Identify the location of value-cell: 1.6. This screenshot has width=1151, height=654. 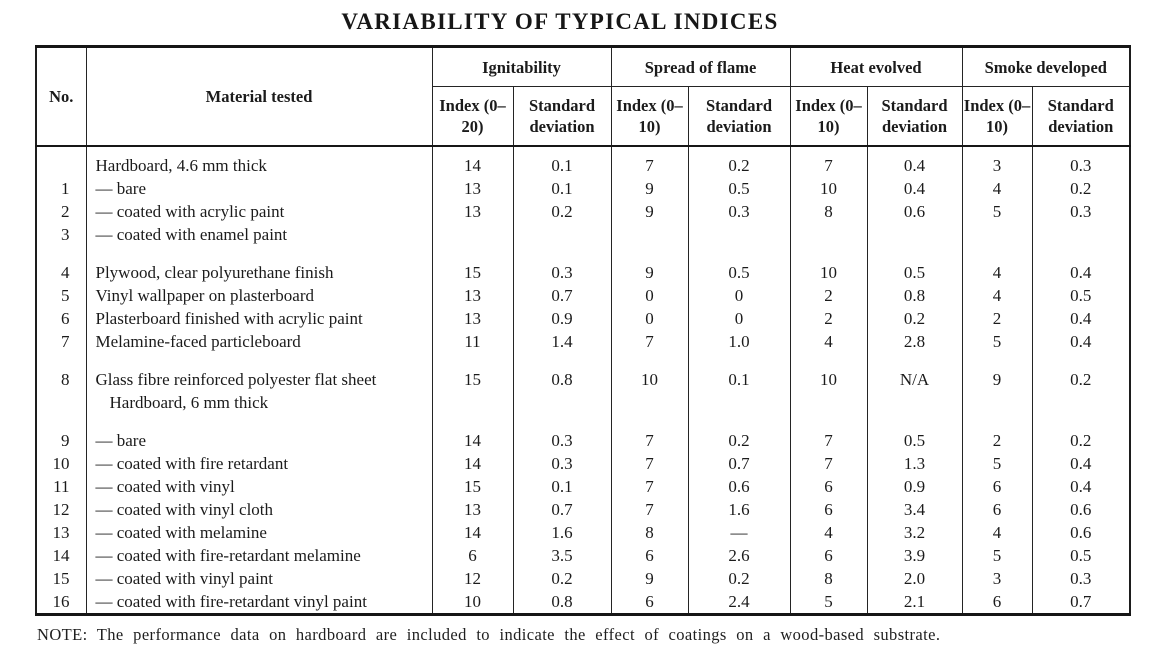
(562, 532).